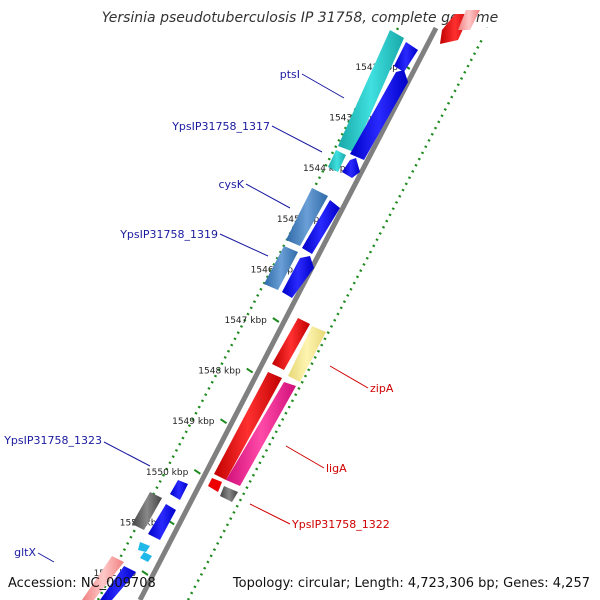 Image resolution: width=600 pixels, height=600 pixels. What do you see at coordinates (245, 321) in the screenshot?
I see `tick-label: 1547 kbp` at bounding box center [245, 321].